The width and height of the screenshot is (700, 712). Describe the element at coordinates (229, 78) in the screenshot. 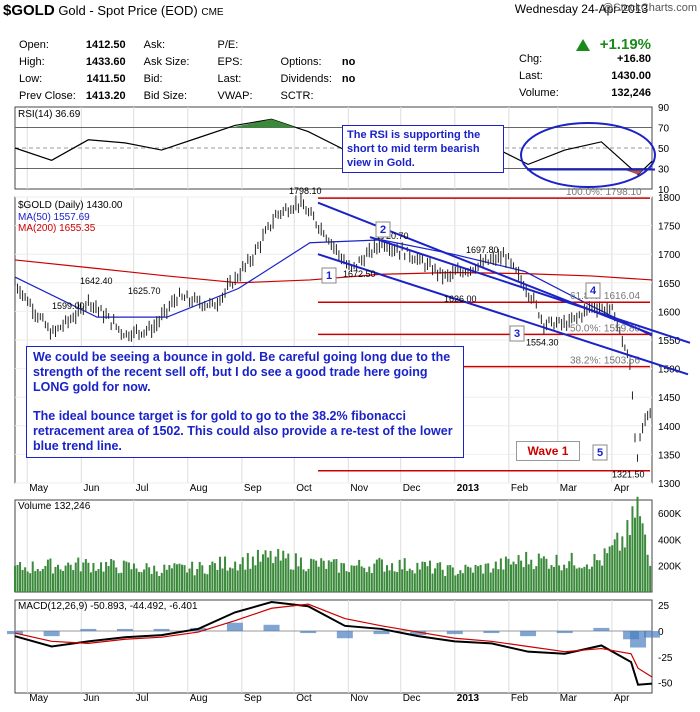

I see `quote-label: Last:` at that location.